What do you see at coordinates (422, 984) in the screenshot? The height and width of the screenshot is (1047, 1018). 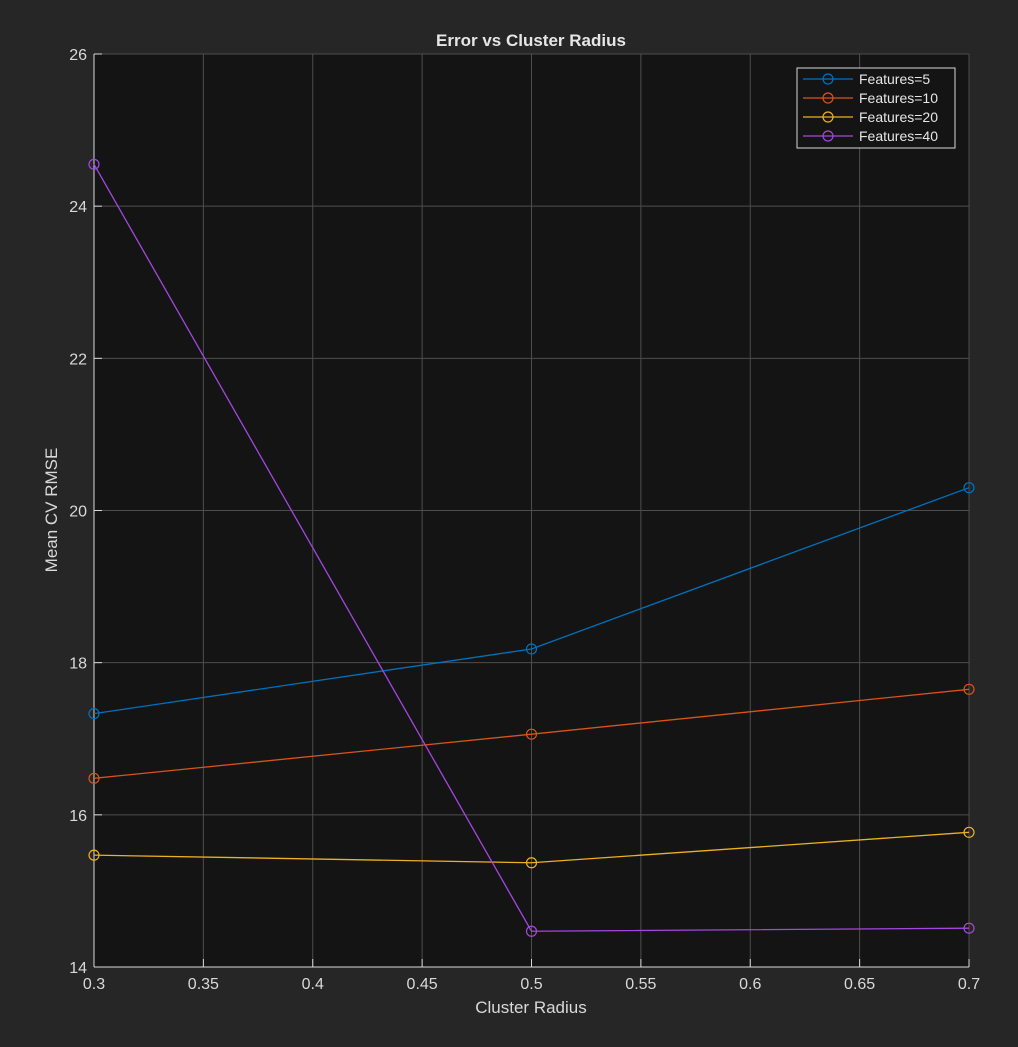 I see `x-tick-label: 0.45` at bounding box center [422, 984].